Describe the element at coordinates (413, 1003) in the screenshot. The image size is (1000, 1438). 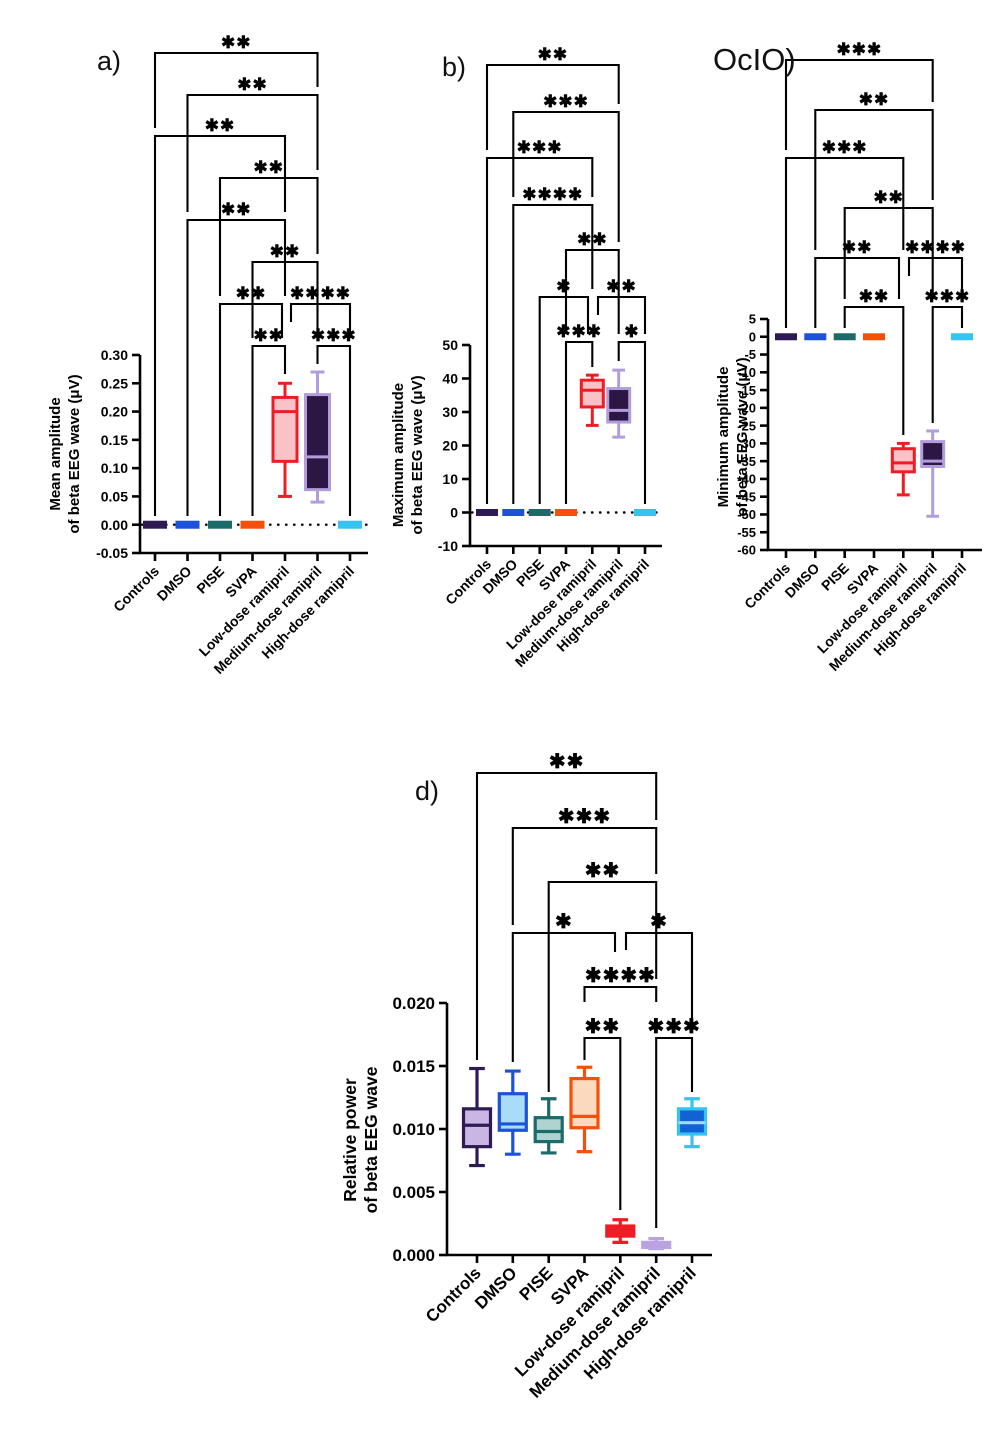
I see `y-tick-label-0.020: 0.020` at that location.